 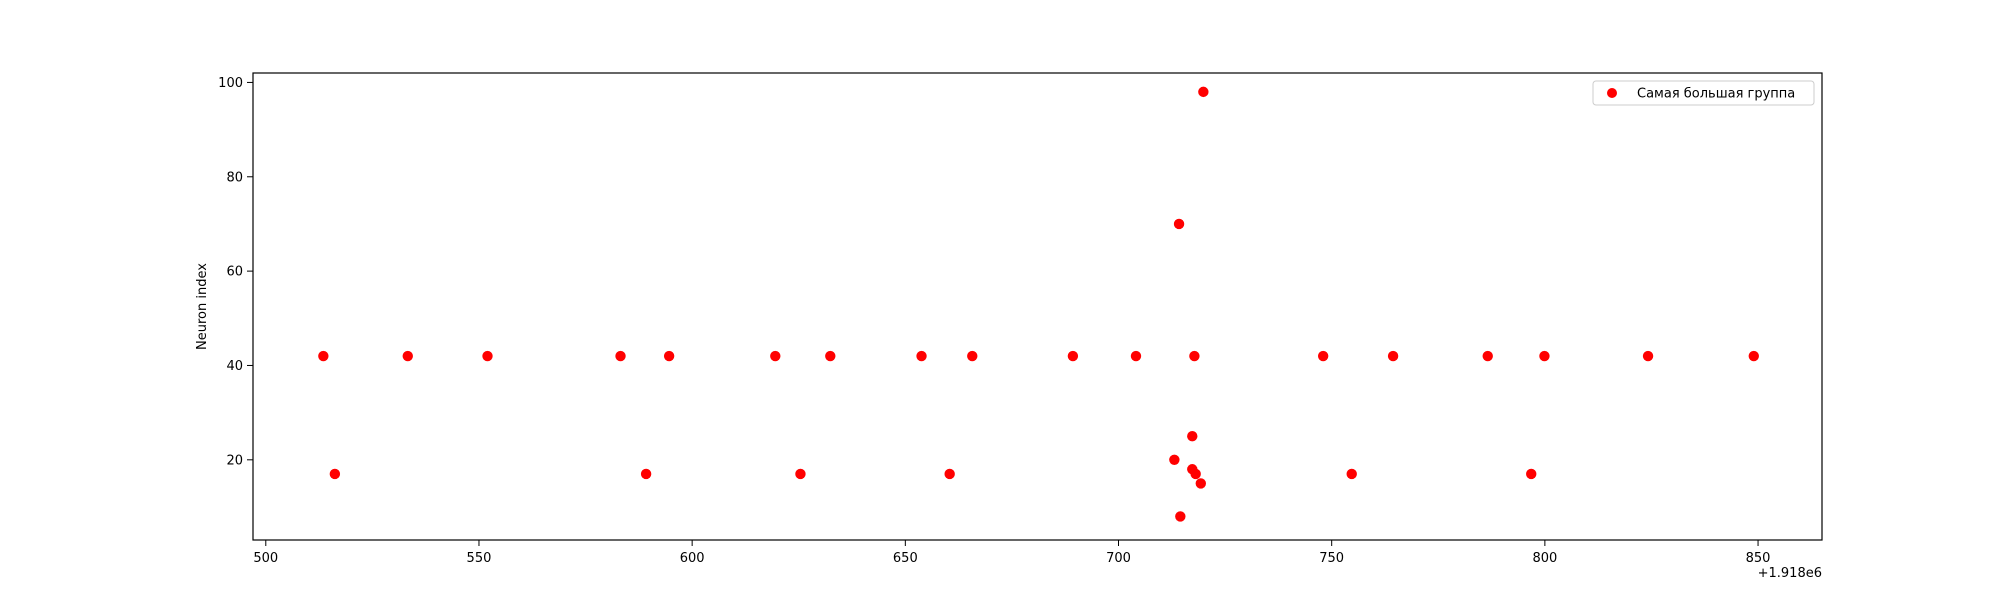 What do you see at coordinates (234, 177) in the screenshot?
I see `y-tick-label: 80` at bounding box center [234, 177].